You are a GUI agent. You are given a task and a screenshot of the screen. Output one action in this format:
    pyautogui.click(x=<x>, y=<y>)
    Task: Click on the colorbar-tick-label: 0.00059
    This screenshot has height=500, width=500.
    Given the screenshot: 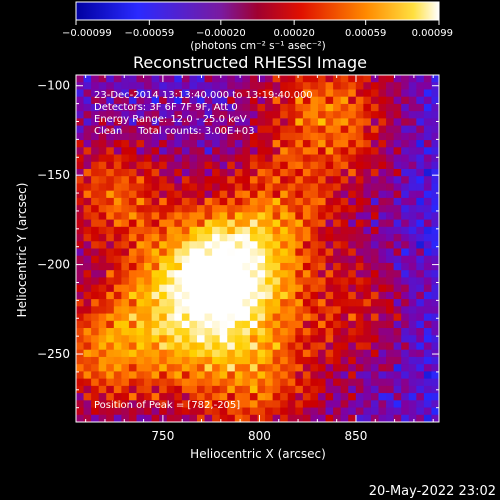 What is the action you would take?
    pyautogui.click(x=365, y=33)
    